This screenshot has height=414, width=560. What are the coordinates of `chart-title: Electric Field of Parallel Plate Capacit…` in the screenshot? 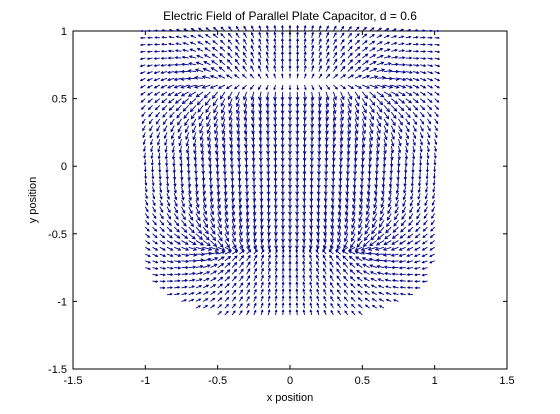 It's located at (290, 16).